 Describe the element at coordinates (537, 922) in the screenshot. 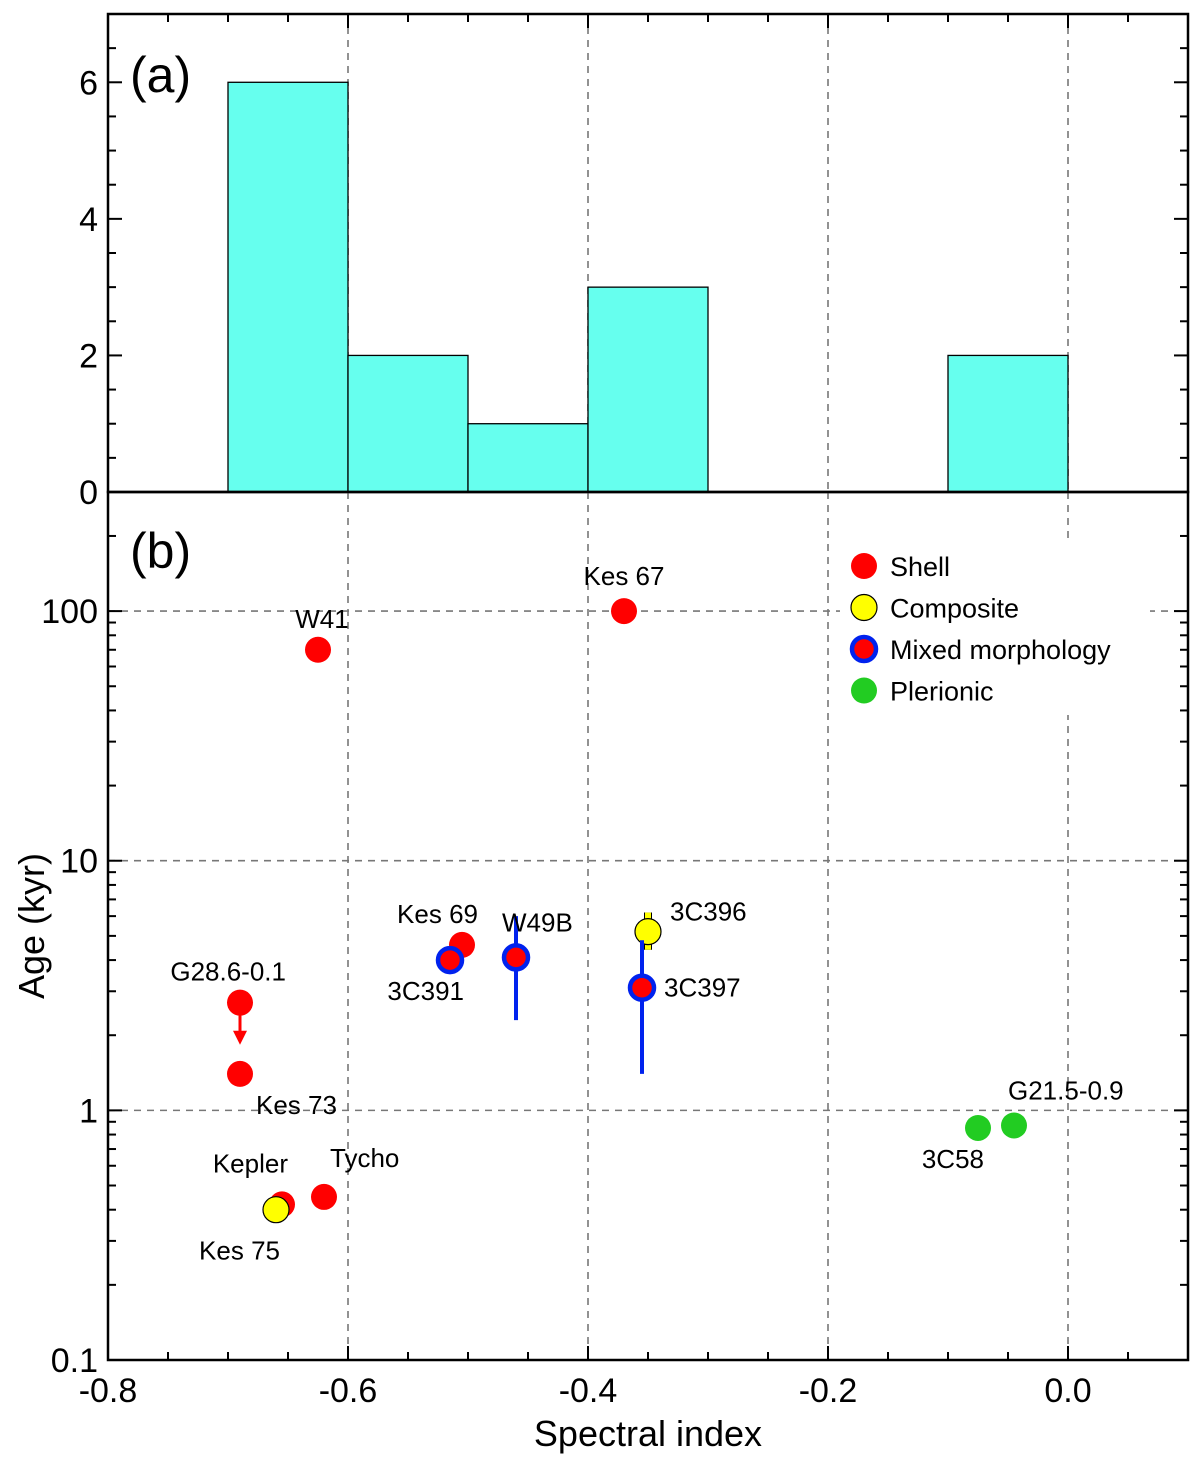

I see `point-label: W49B` at that location.